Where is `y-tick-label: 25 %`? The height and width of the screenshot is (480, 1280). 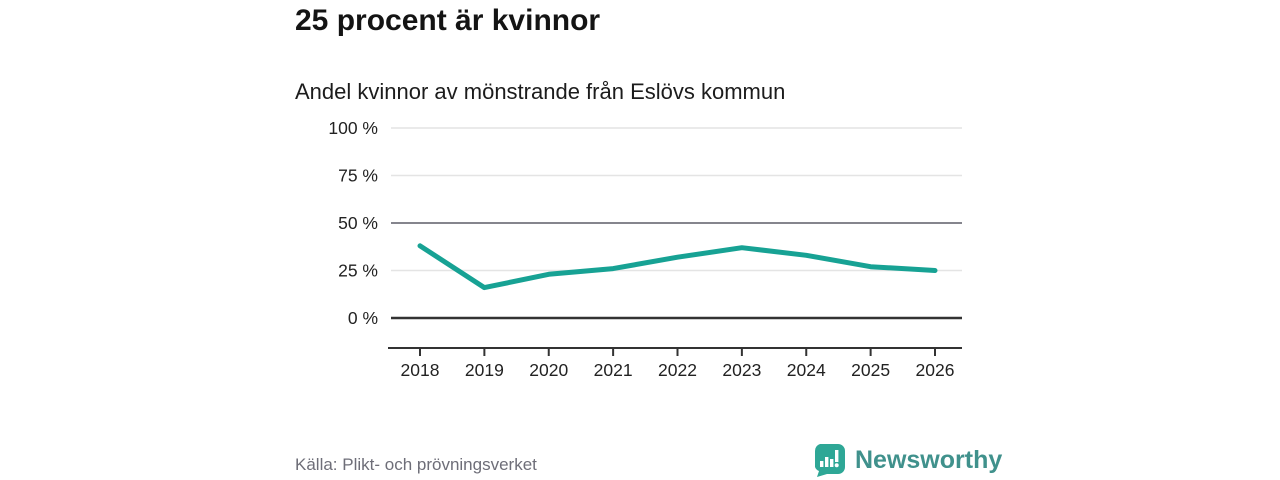 y-tick-label: 25 % is located at coordinates (358, 271).